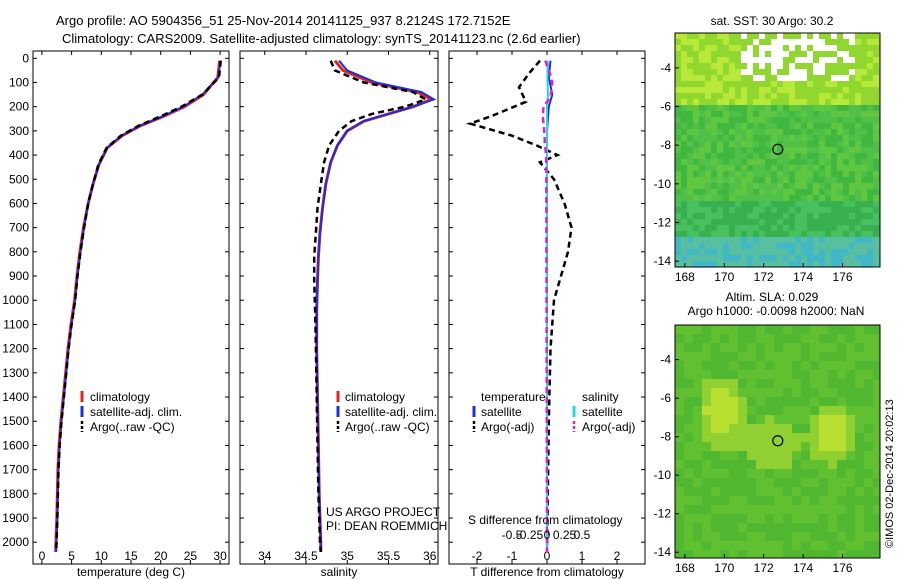 This screenshot has width=900, height=580. I want to click on x-tick-label: 20, so click(161, 556).